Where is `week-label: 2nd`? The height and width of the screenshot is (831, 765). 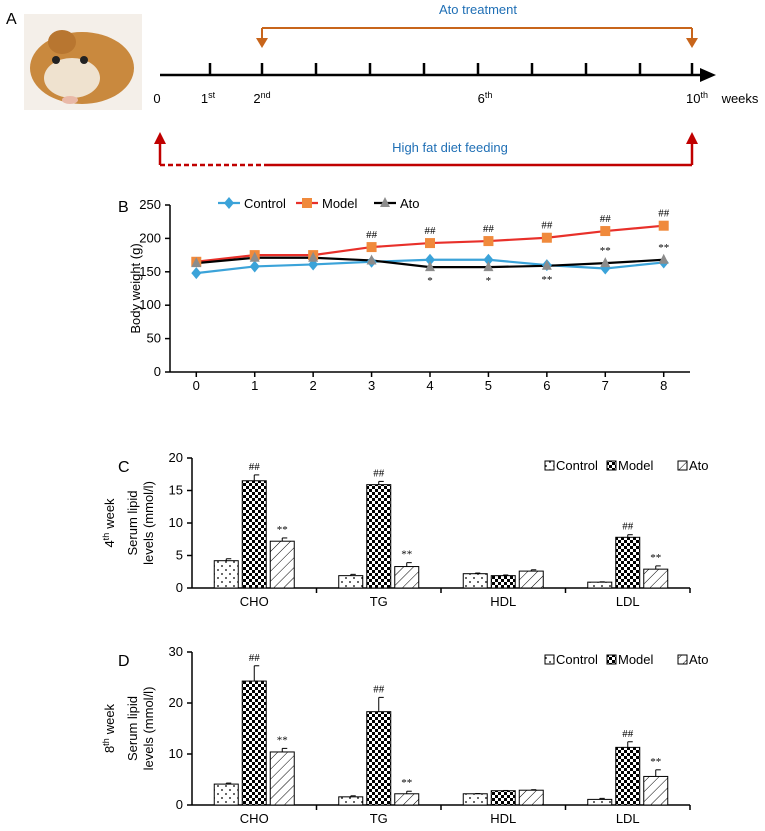 week-label: 2nd is located at coordinates (261, 98).